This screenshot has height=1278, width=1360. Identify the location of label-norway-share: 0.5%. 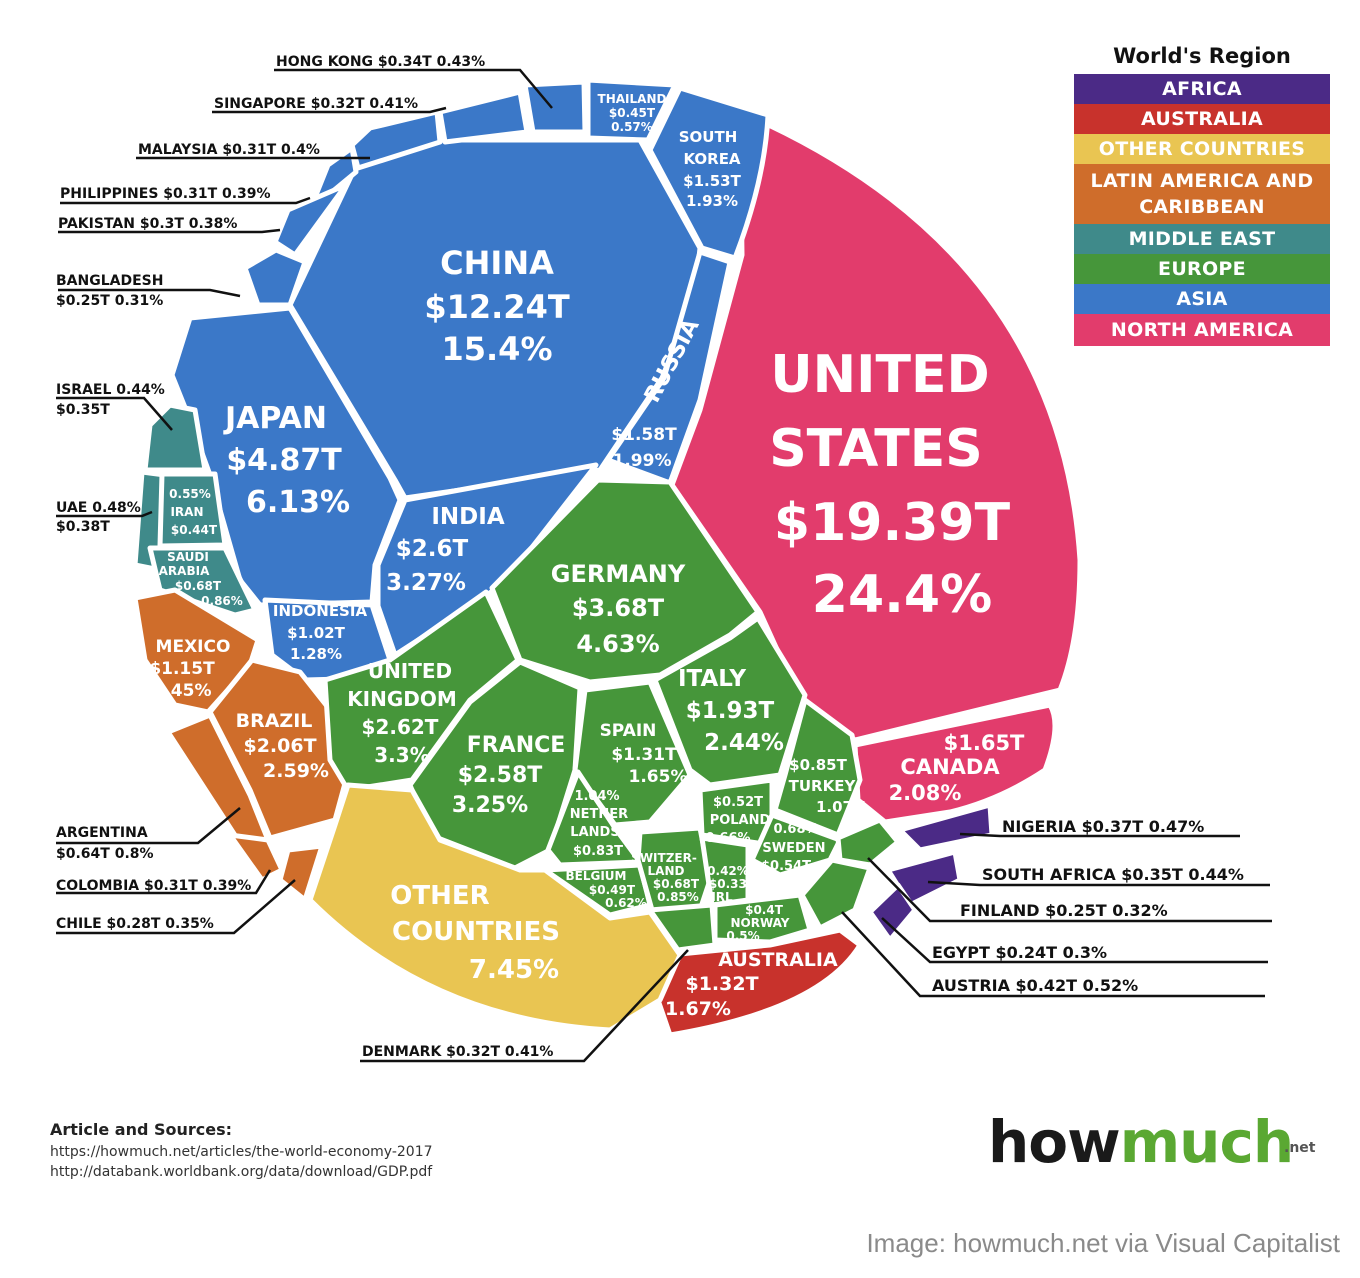
(742, 936).